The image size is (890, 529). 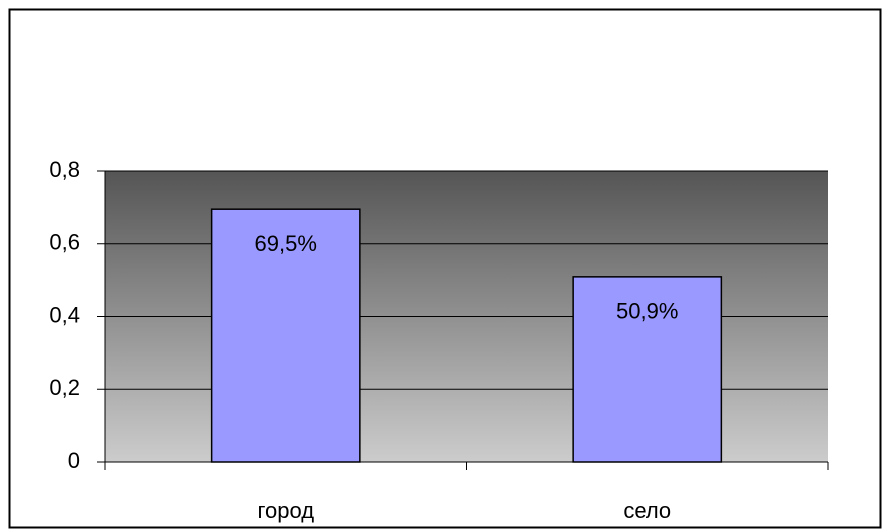 What do you see at coordinates (64, 242) in the screenshot?
I see `y-tick-label: 0,6` at bounding box center [64, 242].